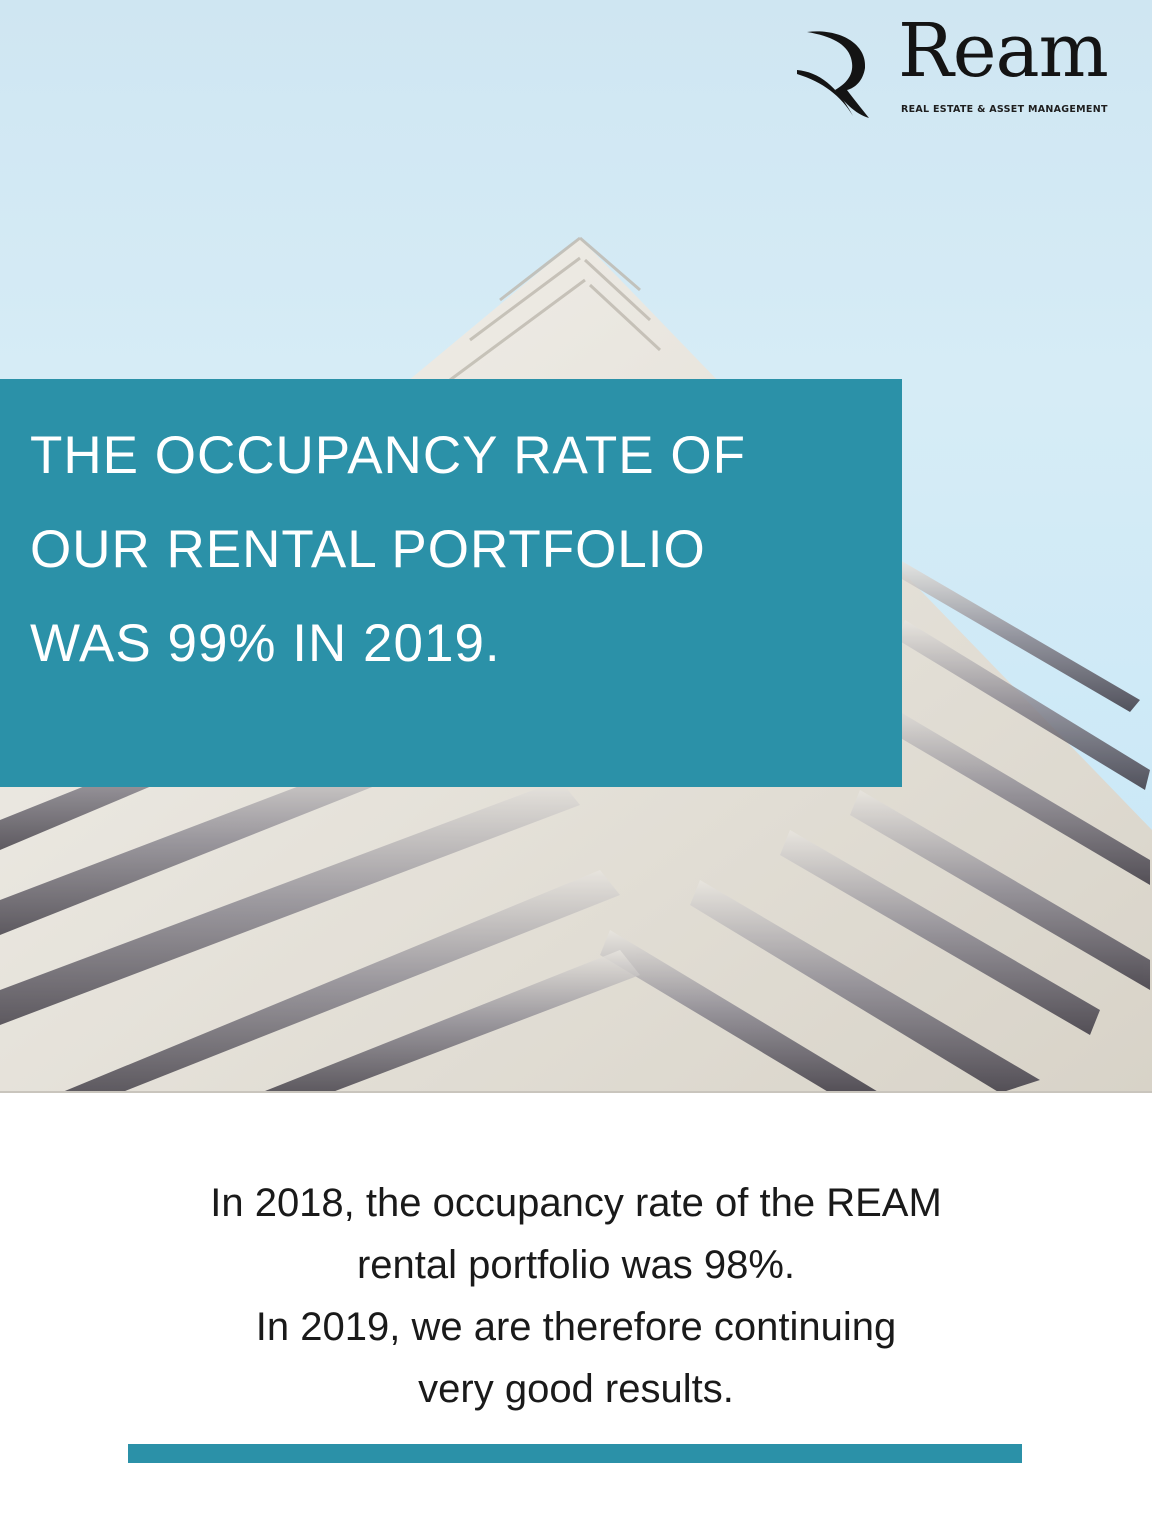 The image size is (1152, 1536). What do you see at coordinates (576, 1389) in the screenshot?
I see `body-line: very good results.` at bounding box center [576, 1389].